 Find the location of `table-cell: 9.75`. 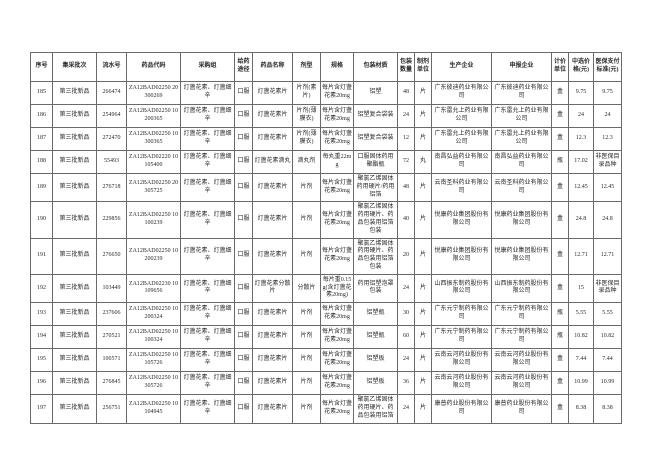

table-cell: 9.75 is located at coordinates (607, 93).